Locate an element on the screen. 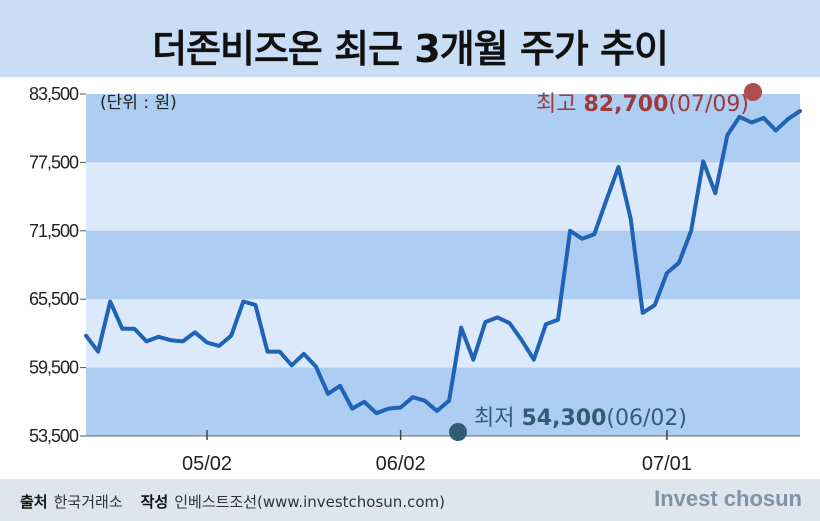  y-tick-label: 71,500 is located at coordinates (54, 231).